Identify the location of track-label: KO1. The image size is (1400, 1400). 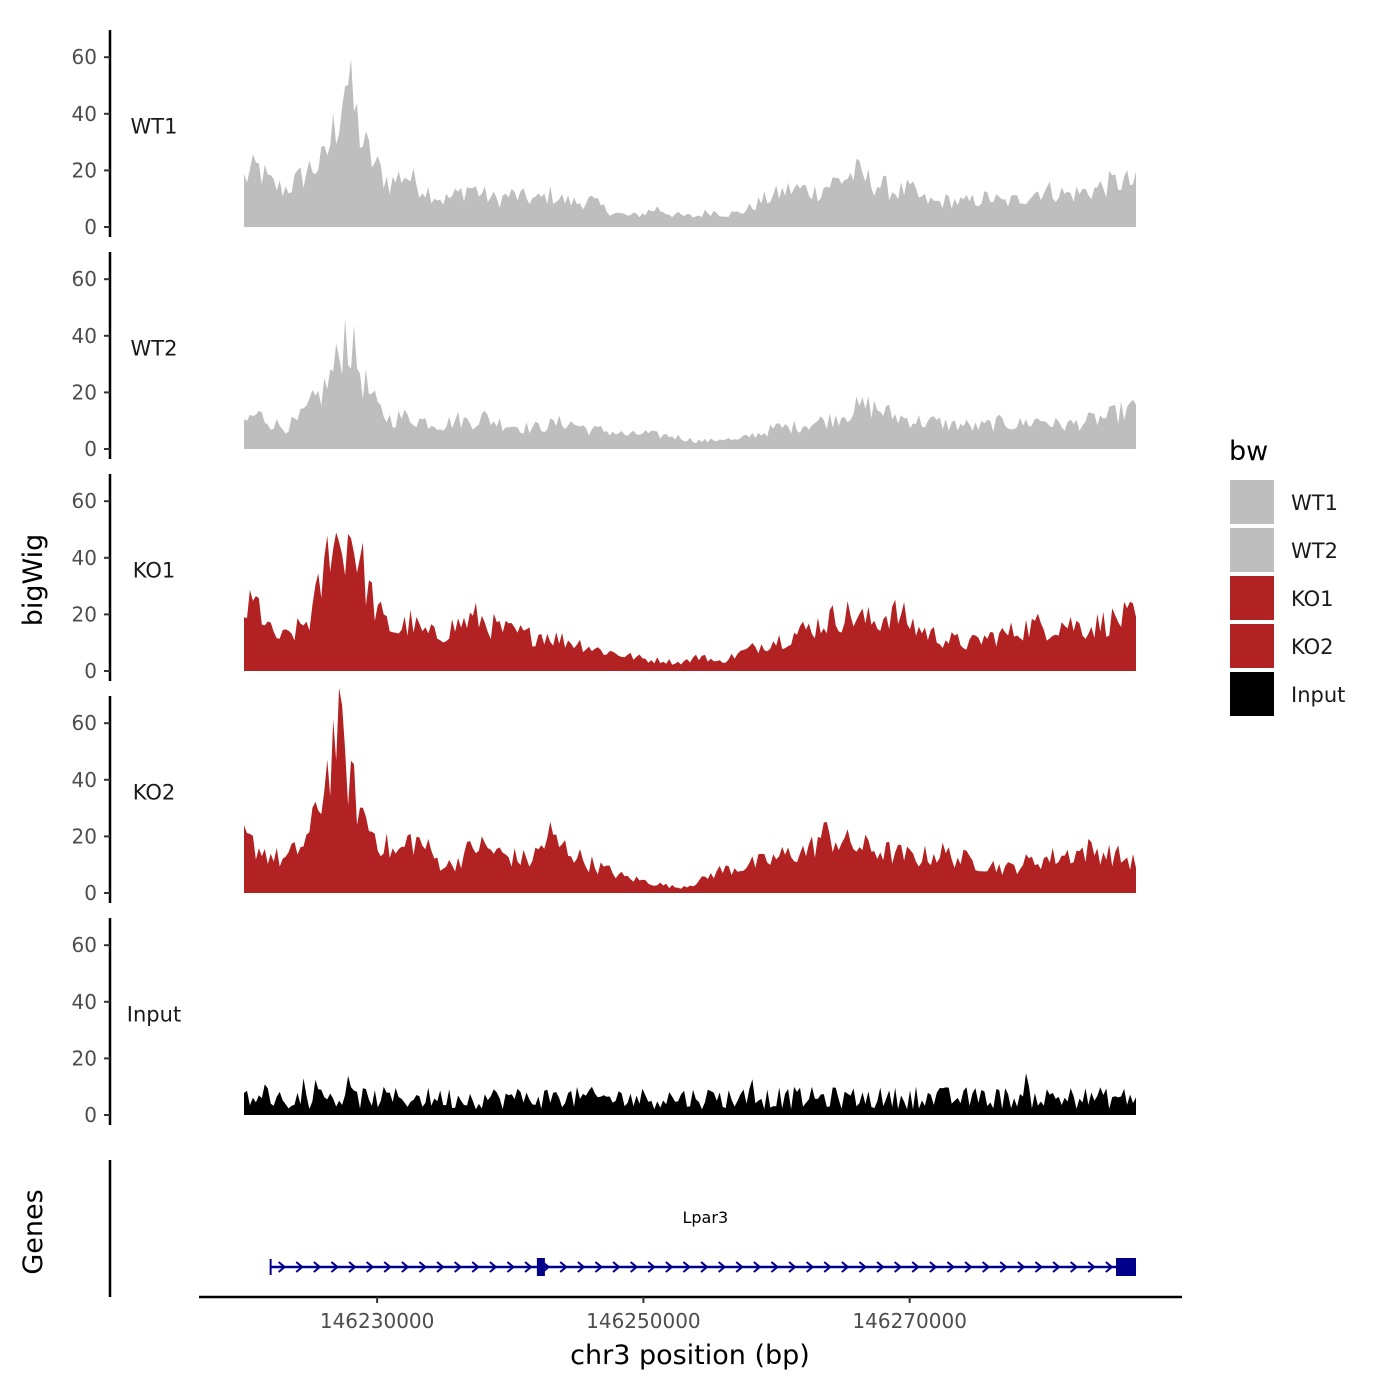
(154, 571).